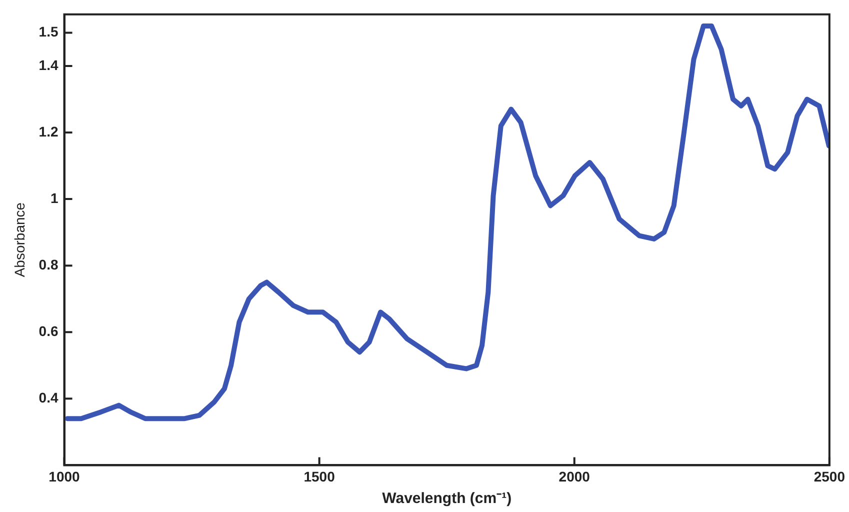 Image resolution: width=849 pixels, height=512 pixels. Describe the element at coordinates (48, 32) in the screenshot. I see `y-tick-label: 1.5` at that location.